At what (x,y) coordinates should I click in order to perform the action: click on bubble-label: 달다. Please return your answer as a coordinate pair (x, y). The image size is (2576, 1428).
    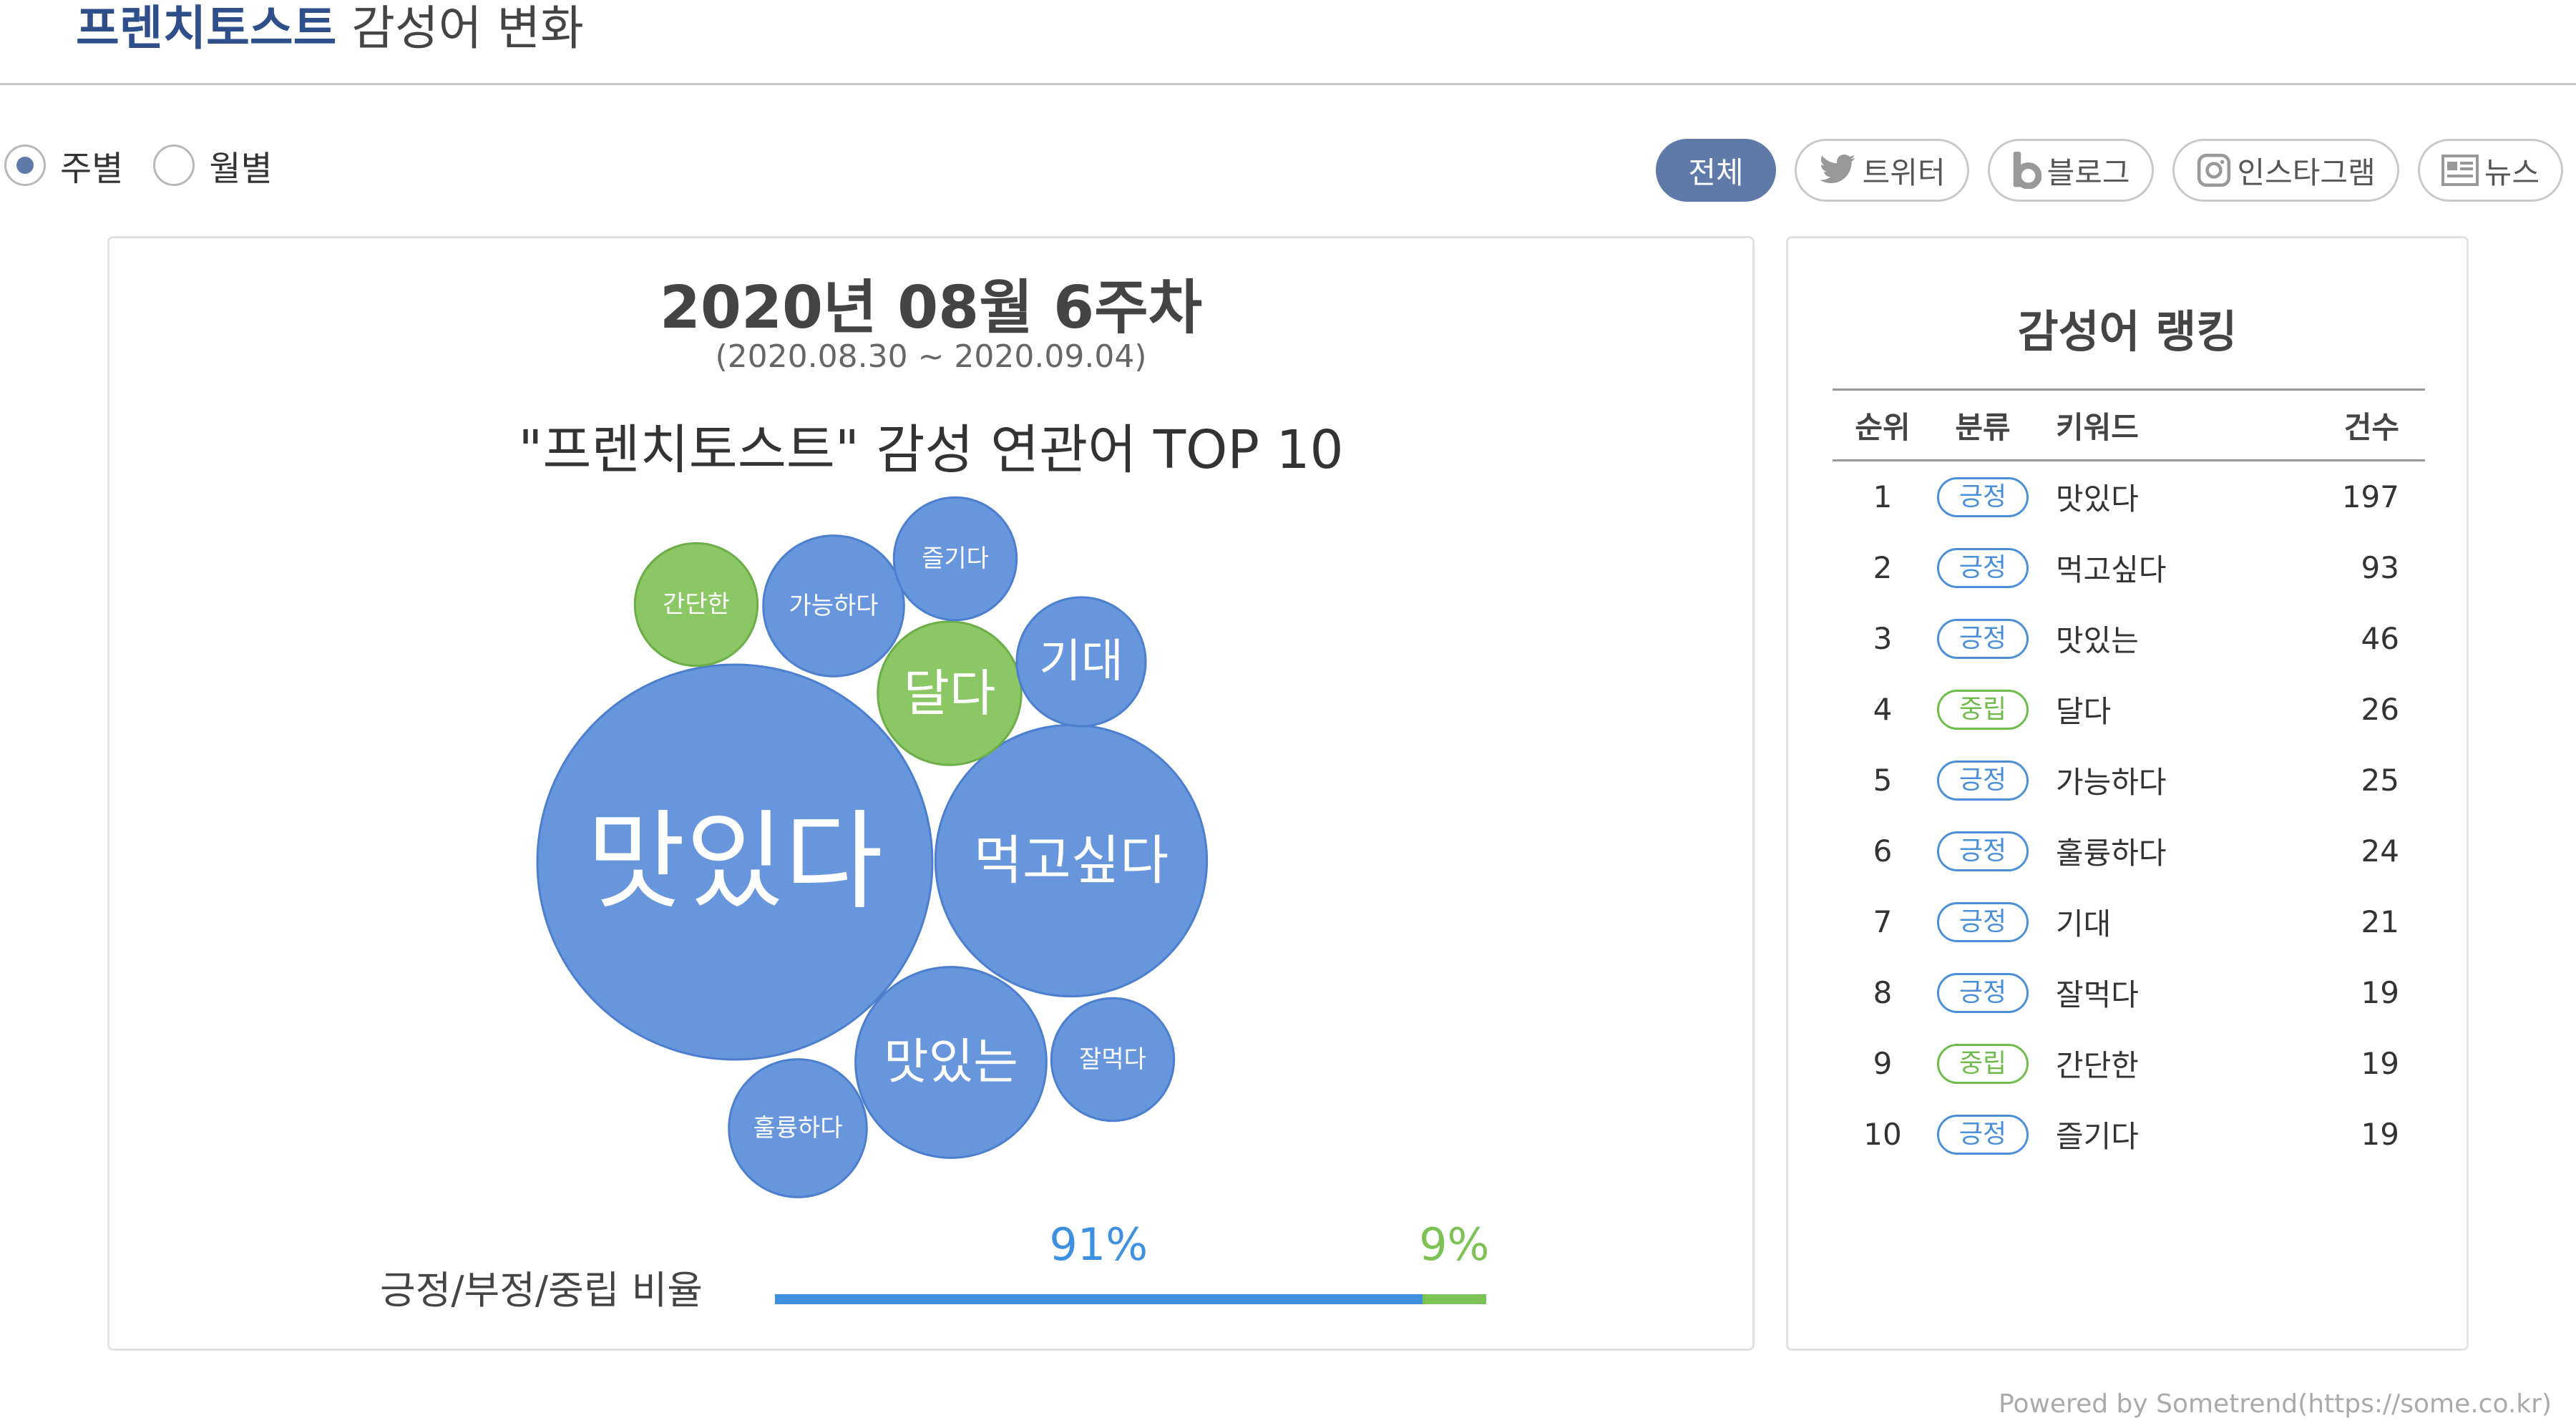
    Looking at the image, I should click on (950, 693).